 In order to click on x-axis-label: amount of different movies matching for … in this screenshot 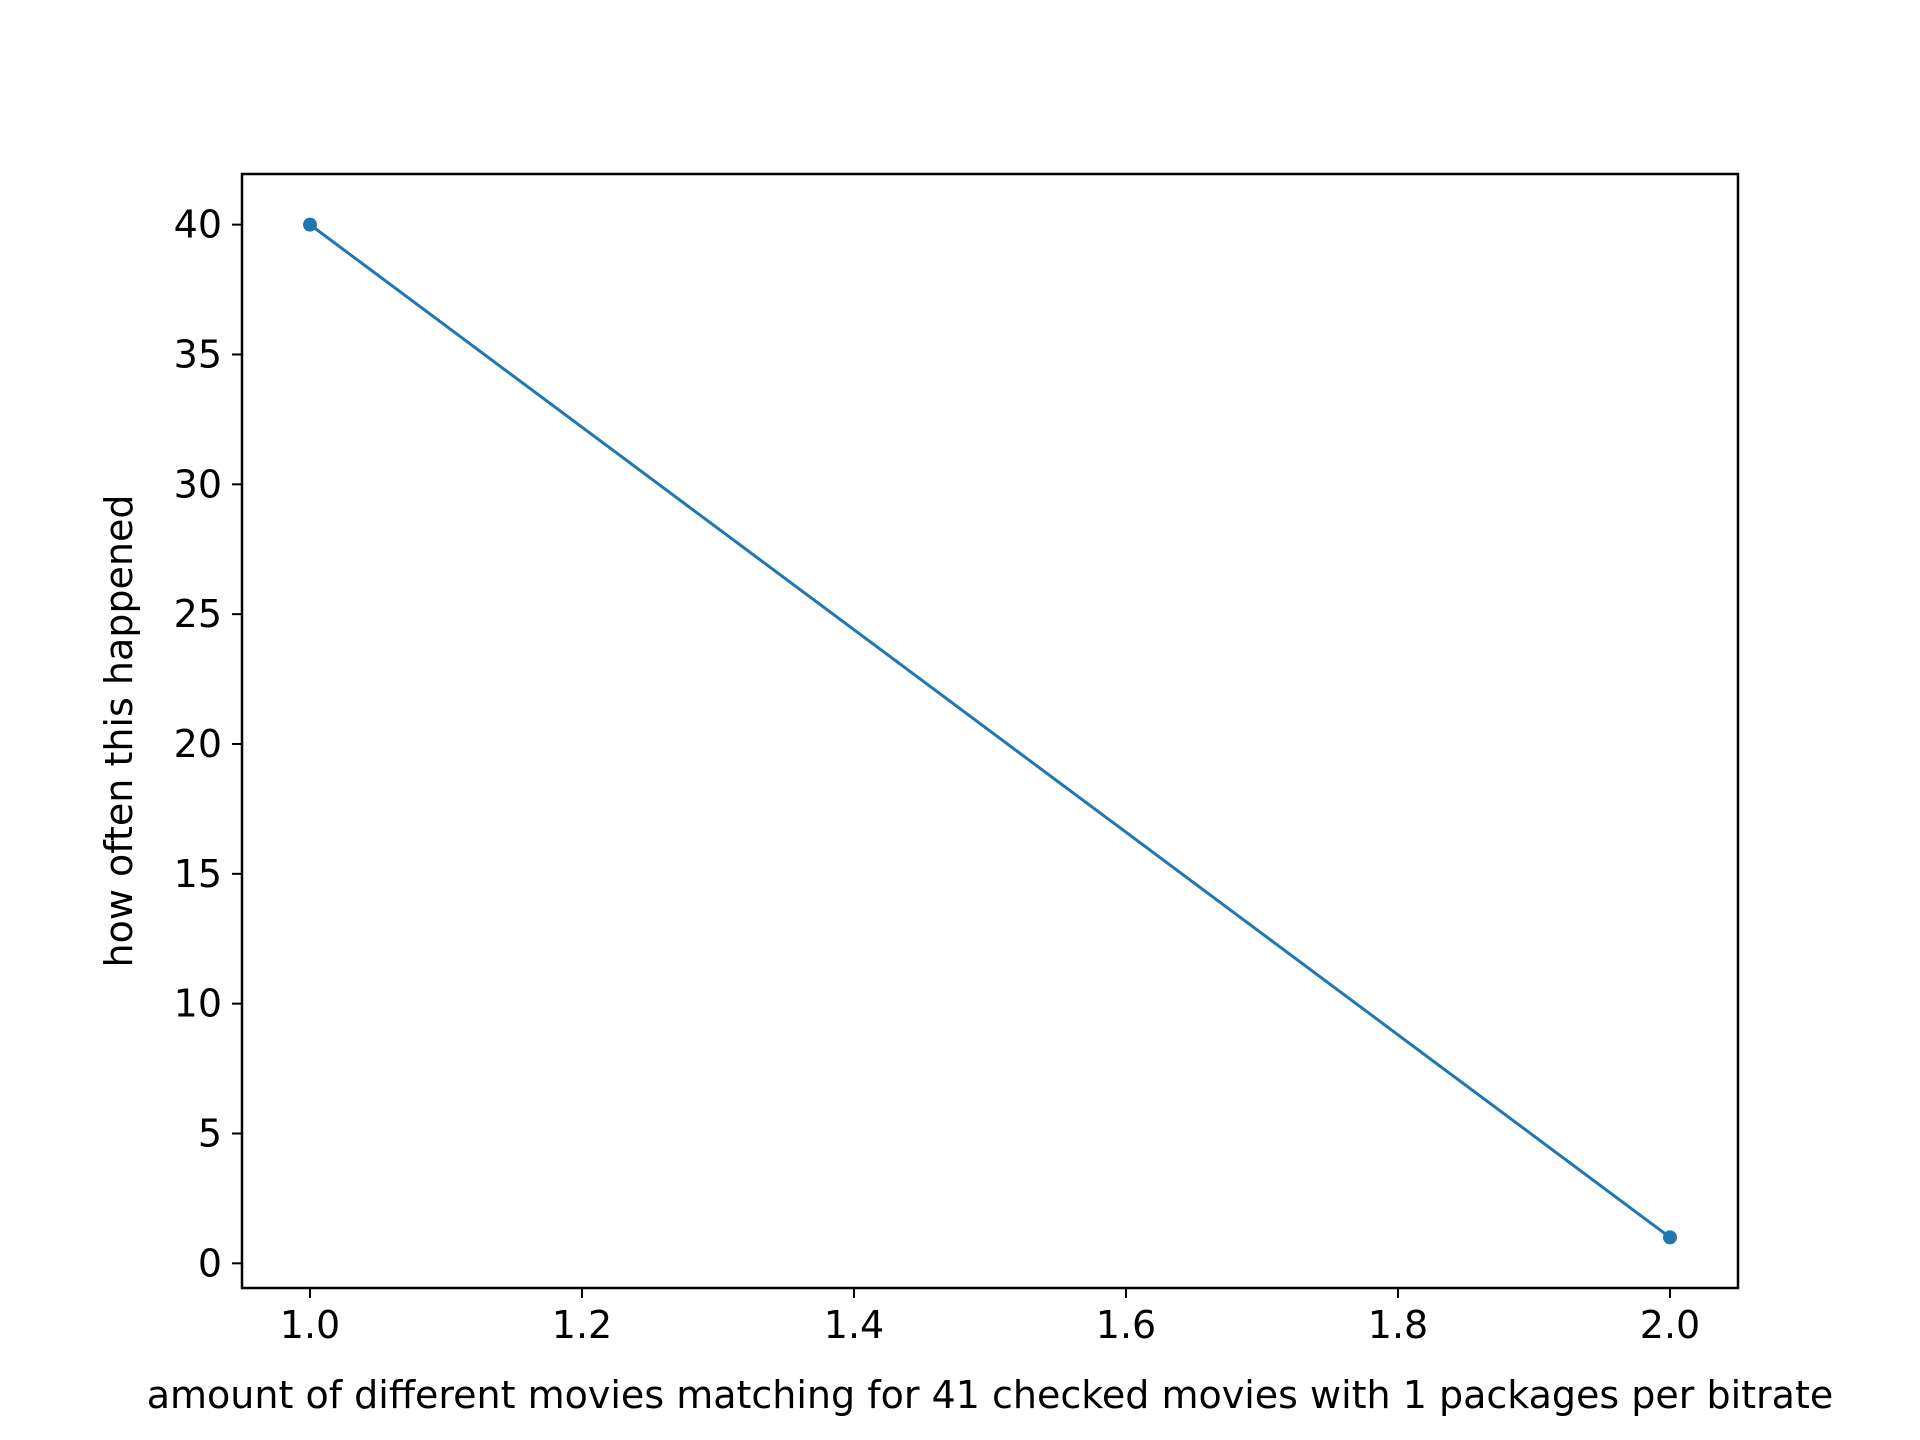, I will do `click(990, 1395)`.